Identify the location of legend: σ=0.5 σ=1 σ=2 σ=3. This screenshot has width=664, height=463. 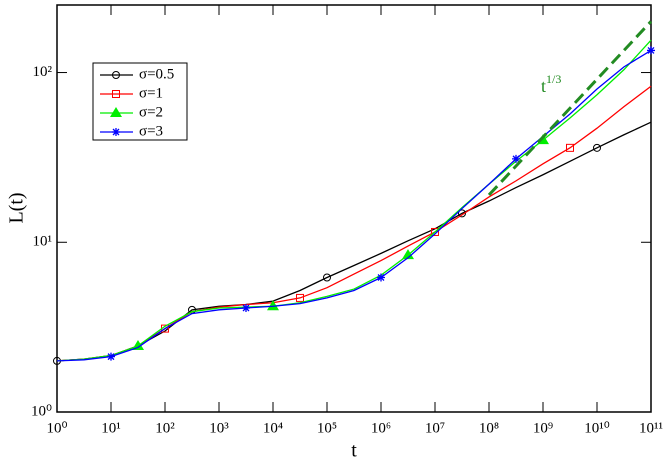
(140, 101).